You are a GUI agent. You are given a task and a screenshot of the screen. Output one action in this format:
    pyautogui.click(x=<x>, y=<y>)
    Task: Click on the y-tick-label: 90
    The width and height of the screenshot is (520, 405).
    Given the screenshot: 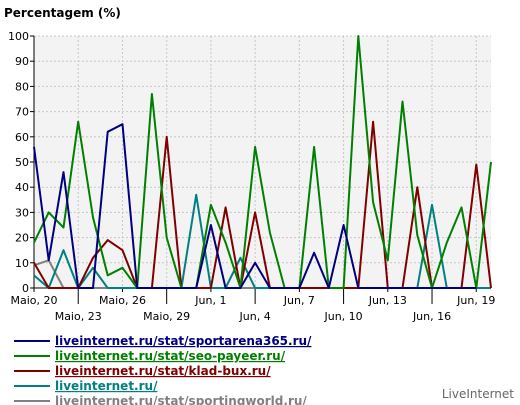 What is the action you would take?
    pyautogui.click(x=22, y=61)
    